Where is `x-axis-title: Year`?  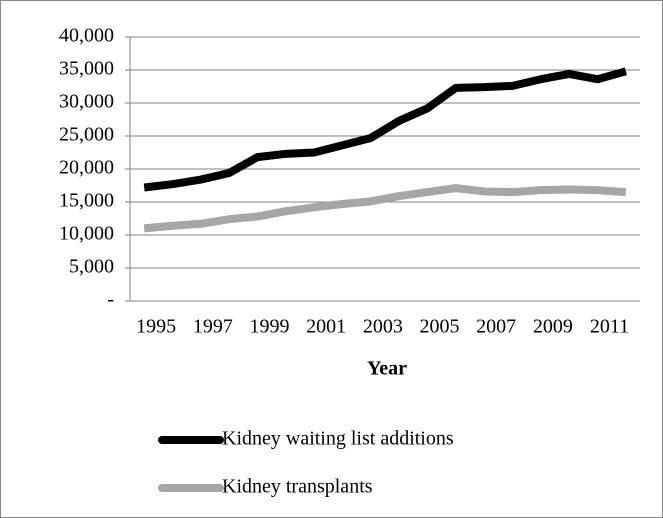 x-axis-title: Year is located at coordinates (387, 369).